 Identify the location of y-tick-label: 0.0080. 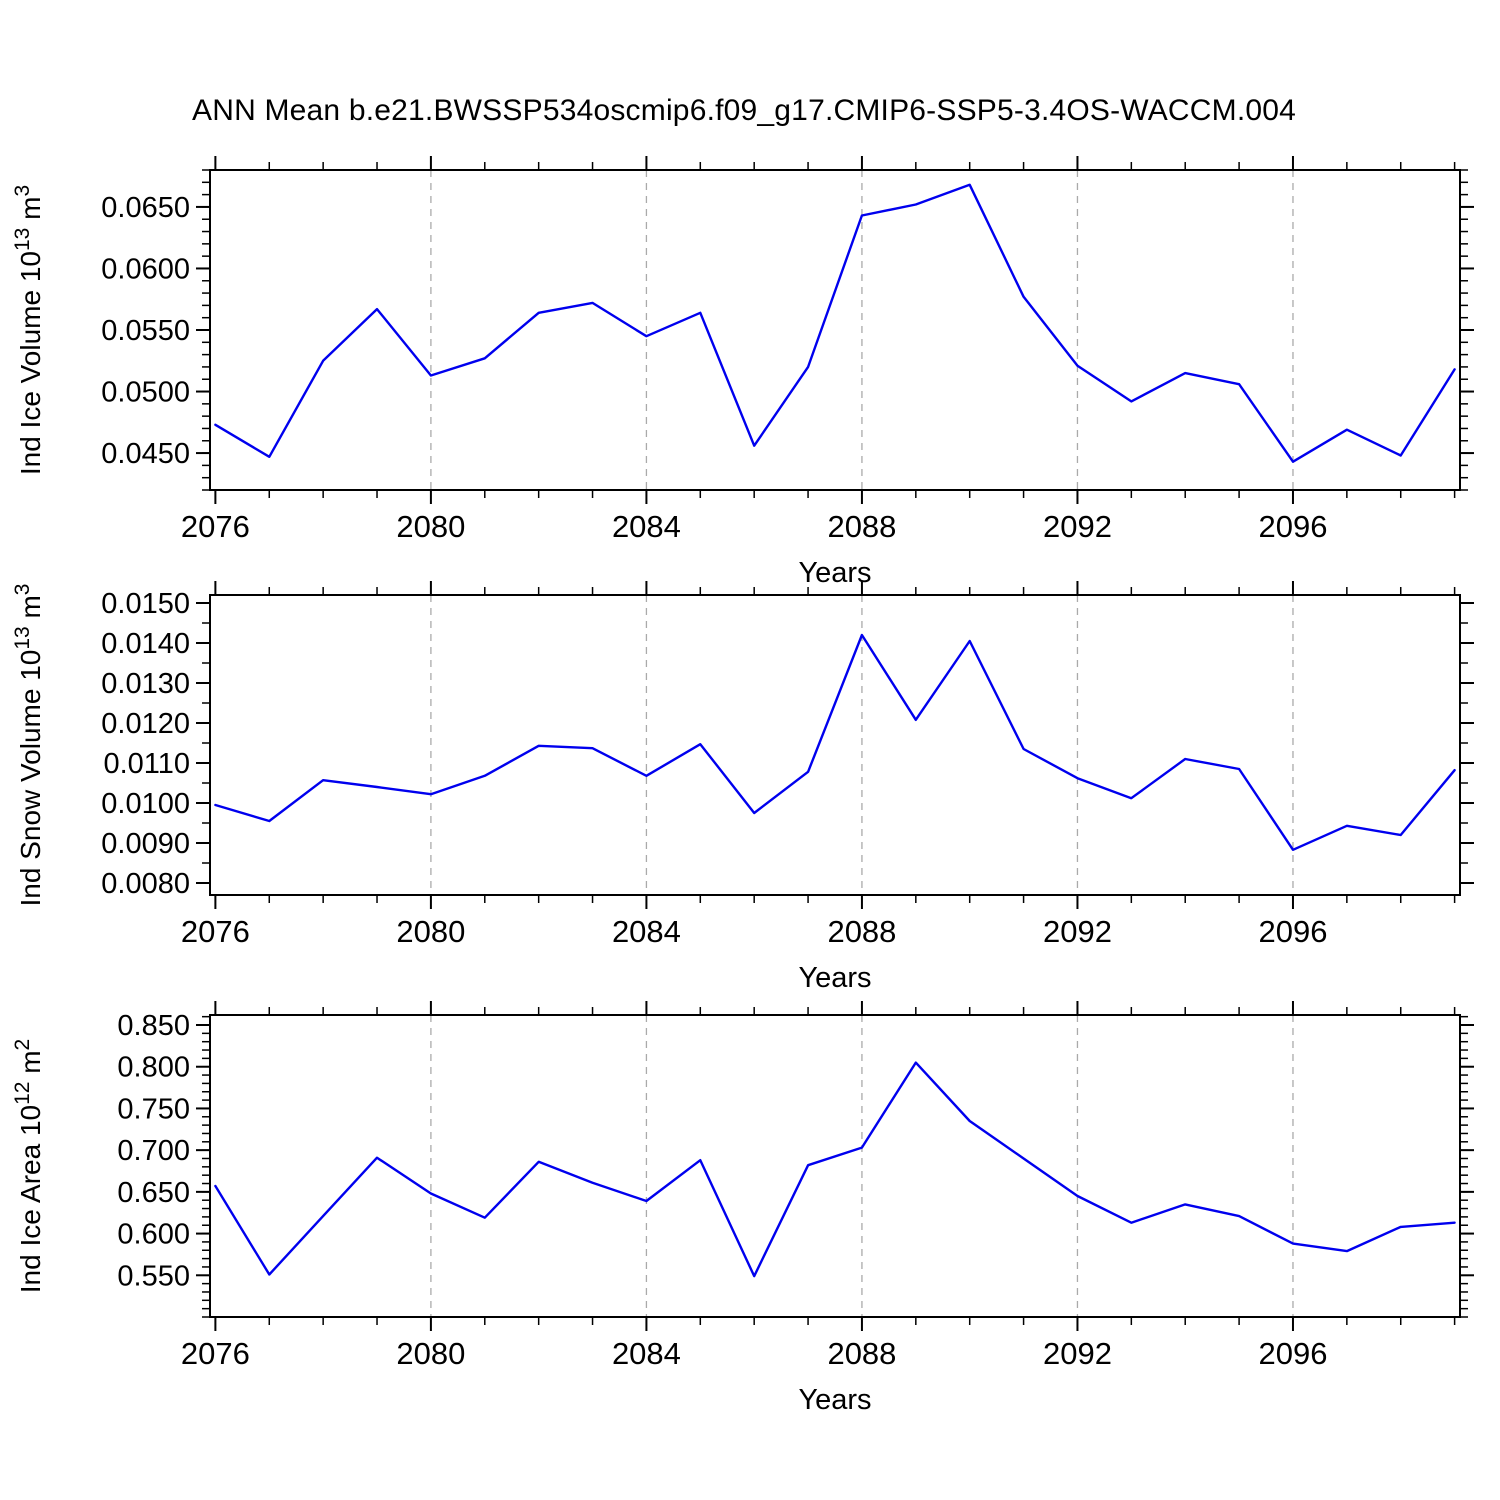
(145, 884).